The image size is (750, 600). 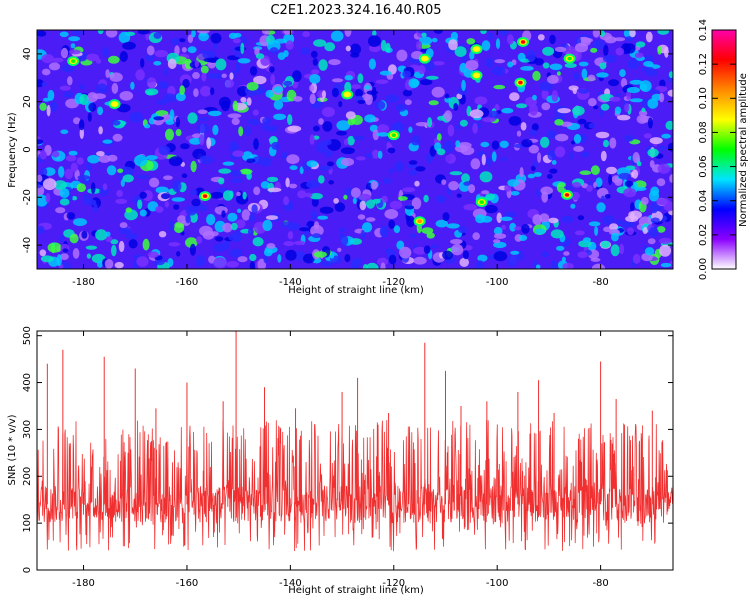 What do you see at coordinates (393, 583) in the screenshot?
I see `x-tick-label: -120` at bounding box center [393, 583].